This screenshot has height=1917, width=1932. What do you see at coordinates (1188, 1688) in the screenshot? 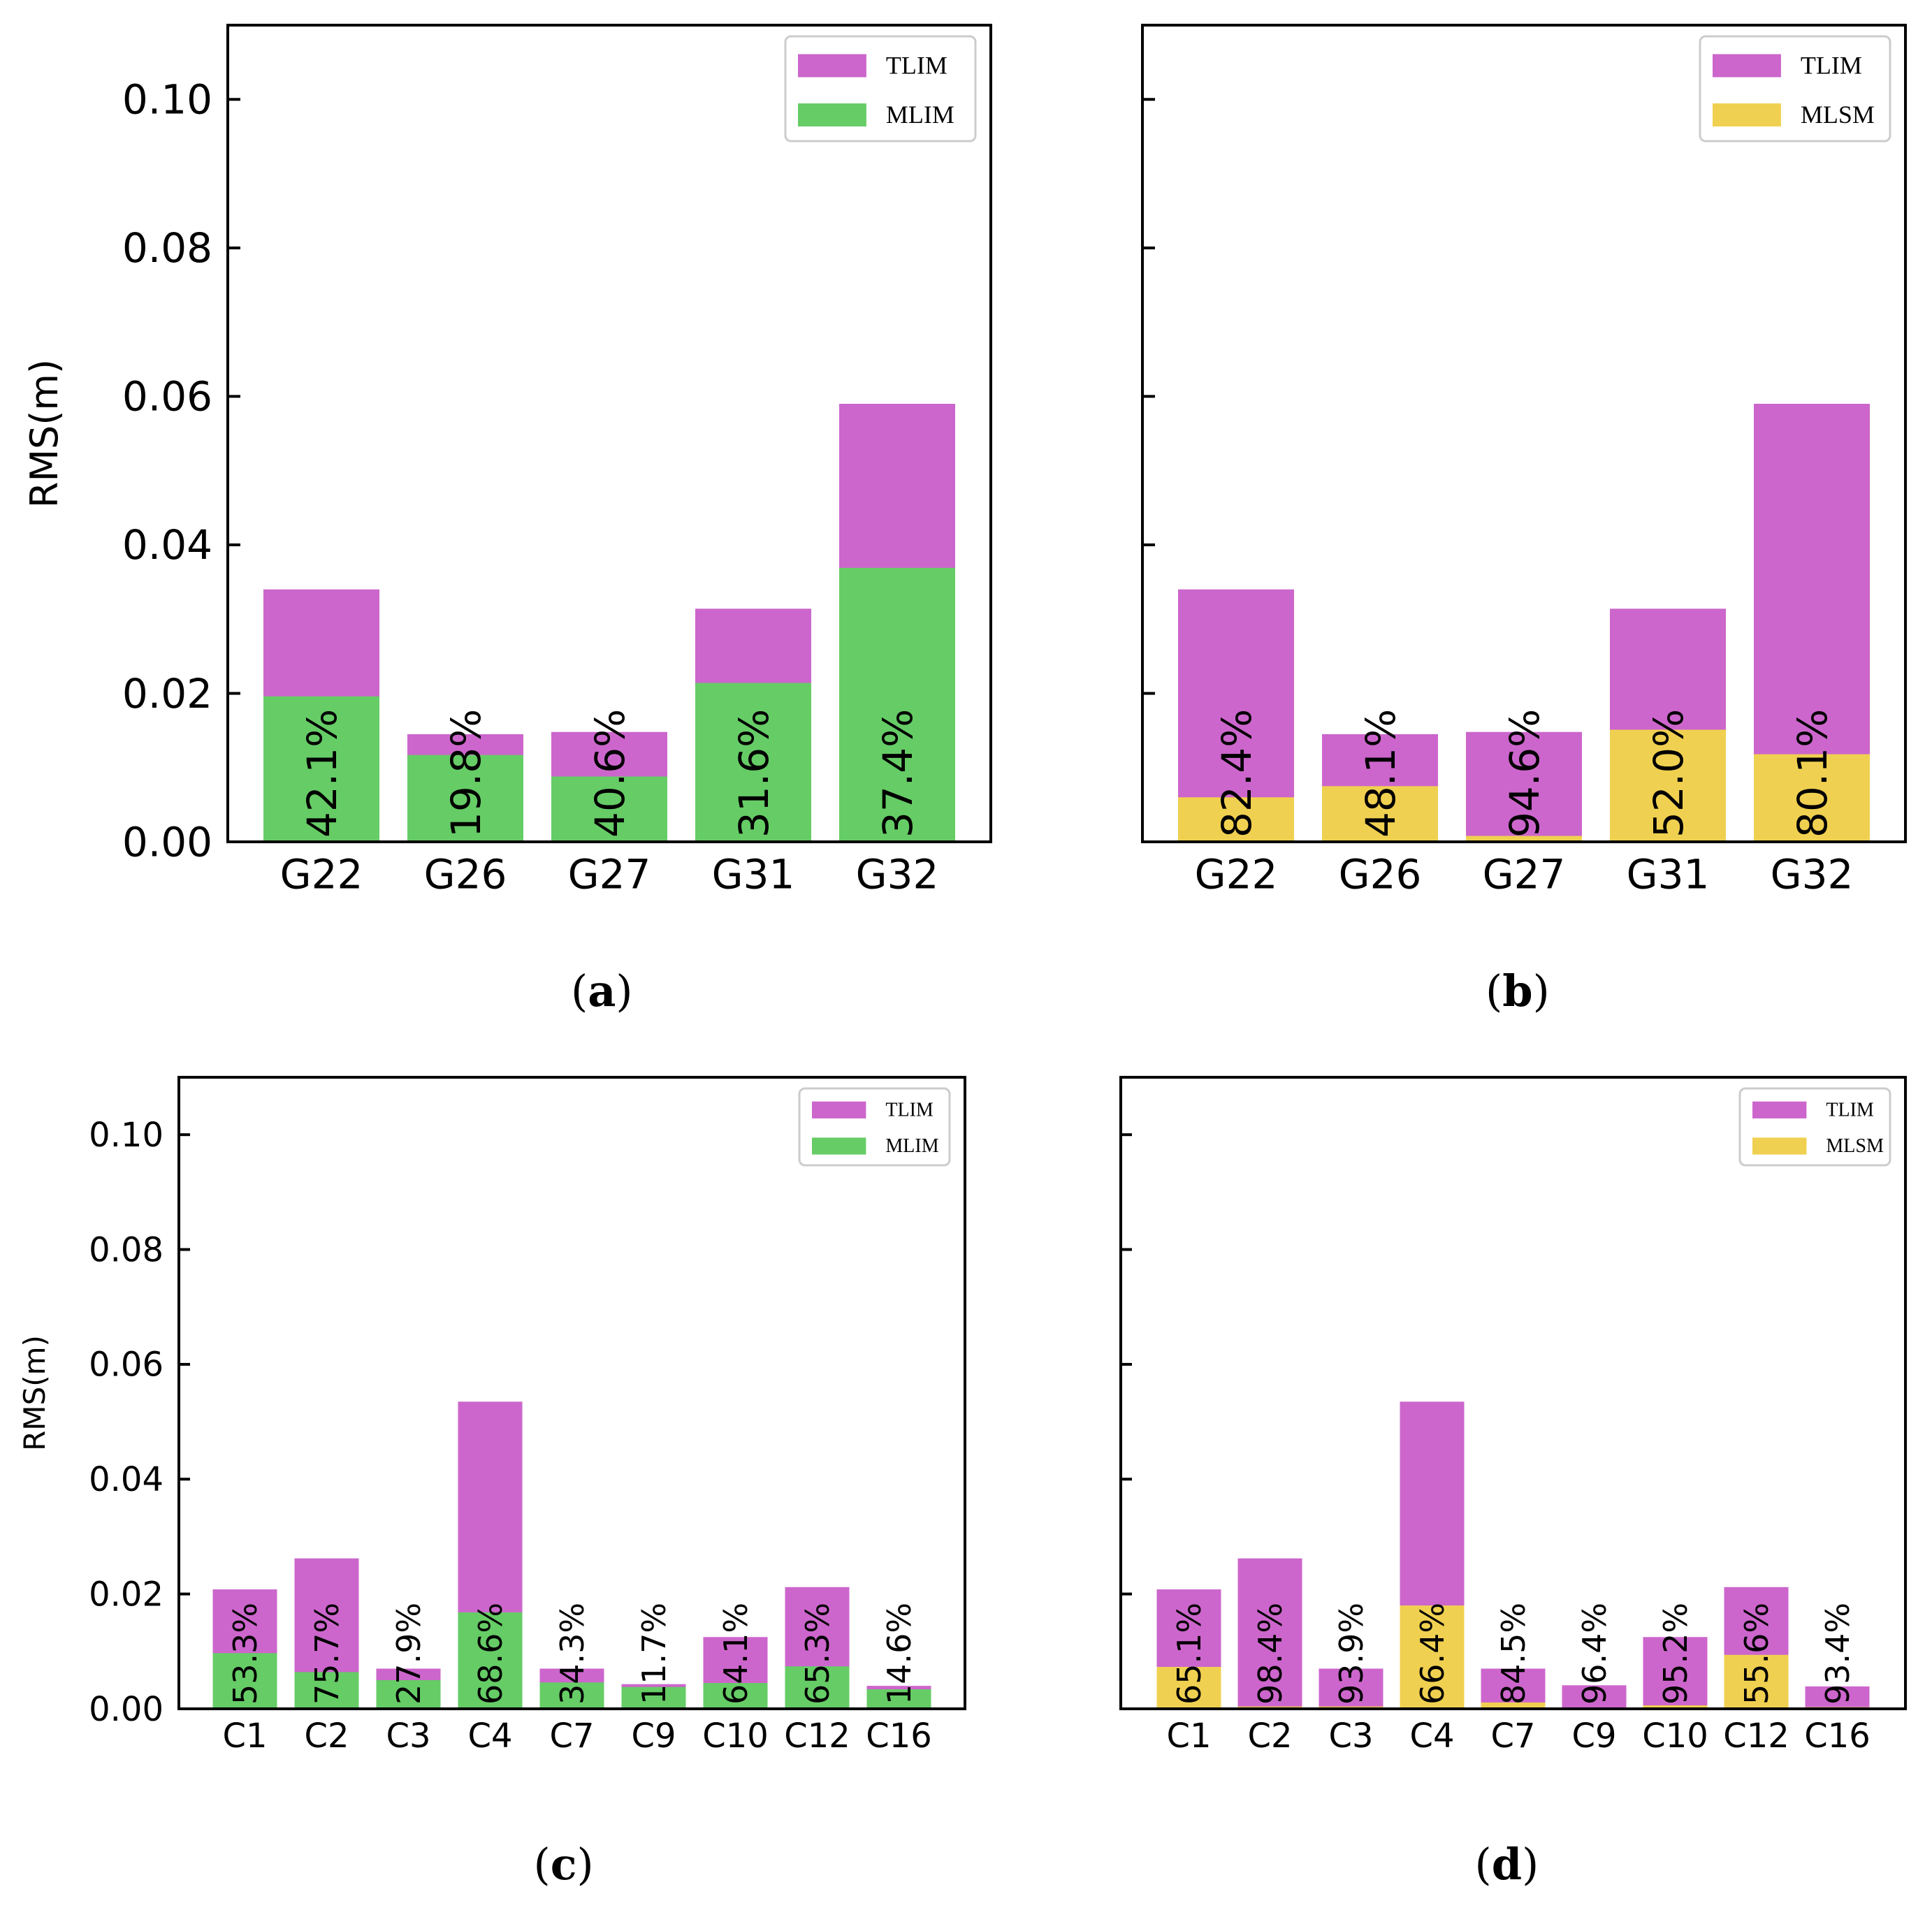
I see `bar-mlsm-c1` at bounding box center [1188, 1688].